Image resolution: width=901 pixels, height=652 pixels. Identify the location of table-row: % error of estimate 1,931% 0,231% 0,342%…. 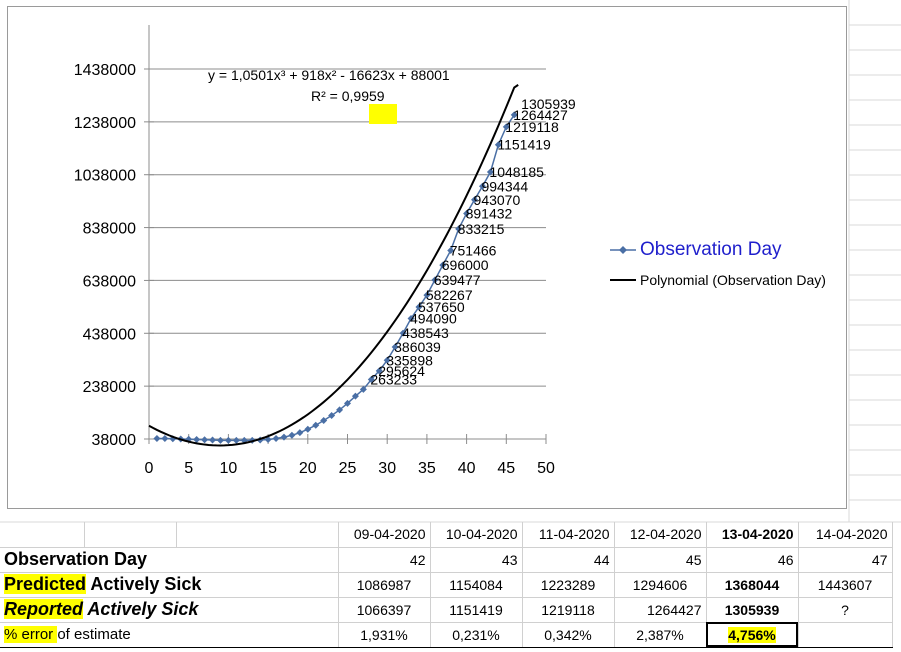
(446, 635).